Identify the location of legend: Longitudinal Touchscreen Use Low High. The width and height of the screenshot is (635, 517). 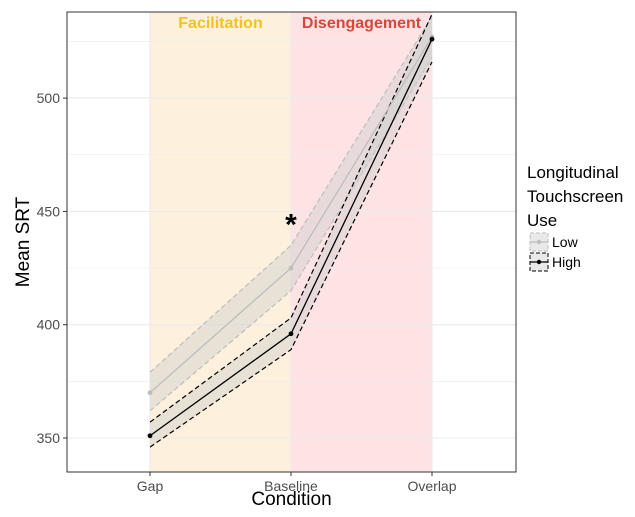
(575, 217).